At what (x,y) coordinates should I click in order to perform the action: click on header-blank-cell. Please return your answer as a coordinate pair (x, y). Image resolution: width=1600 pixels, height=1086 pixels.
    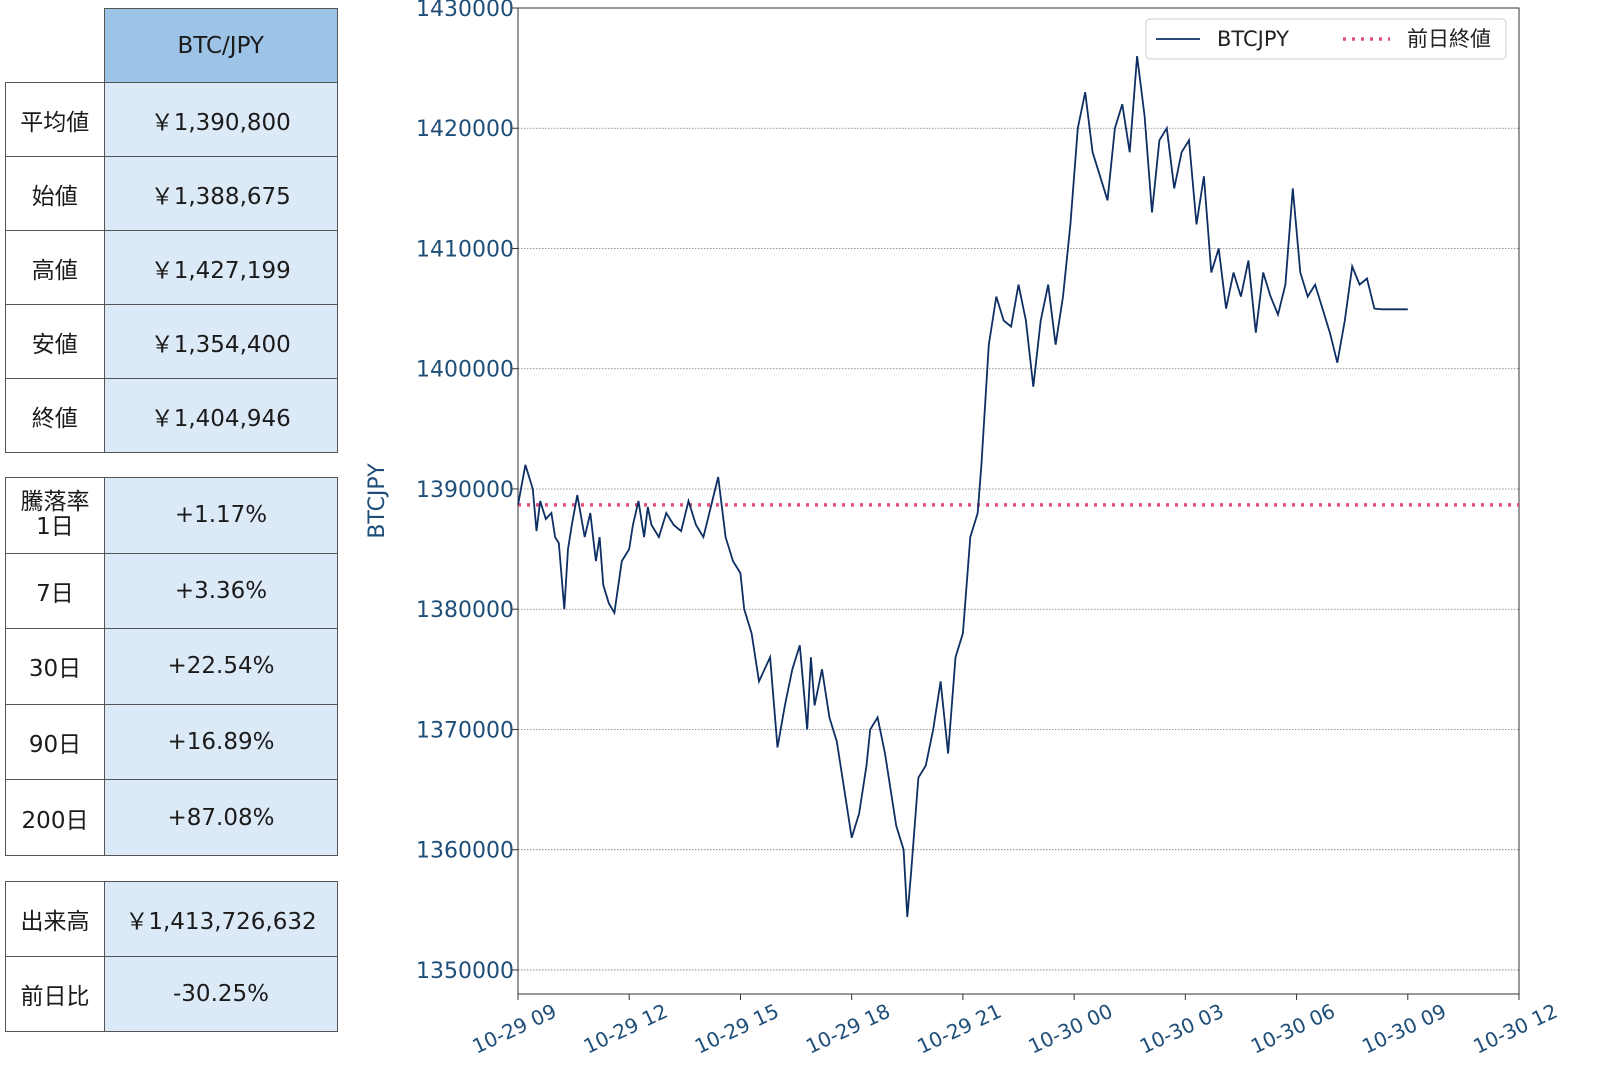
    Looking at the image, I should click on (55, 45).